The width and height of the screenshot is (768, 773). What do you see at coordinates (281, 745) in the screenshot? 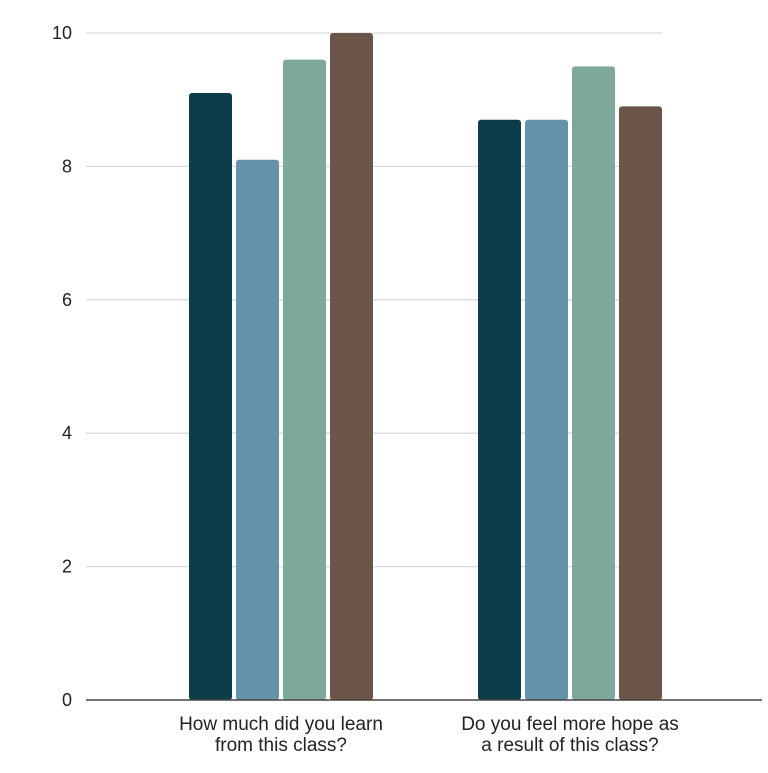
I see `x-category-label-1-line-2: from this class?` at bounding box center [281, 745].